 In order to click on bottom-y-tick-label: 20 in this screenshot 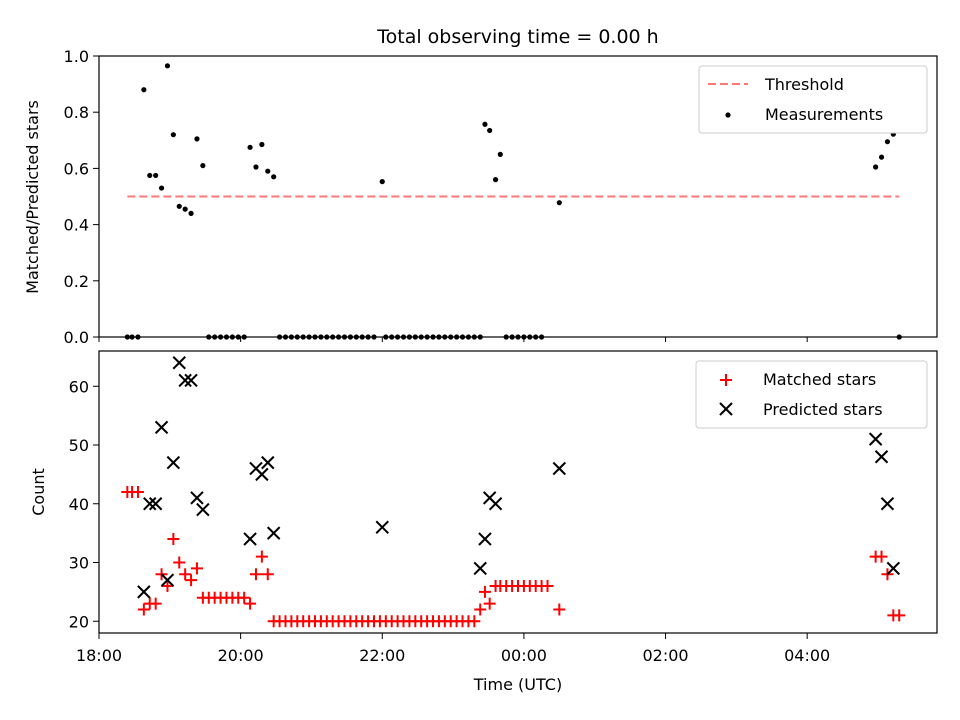, I will do `click(79, 621)`.